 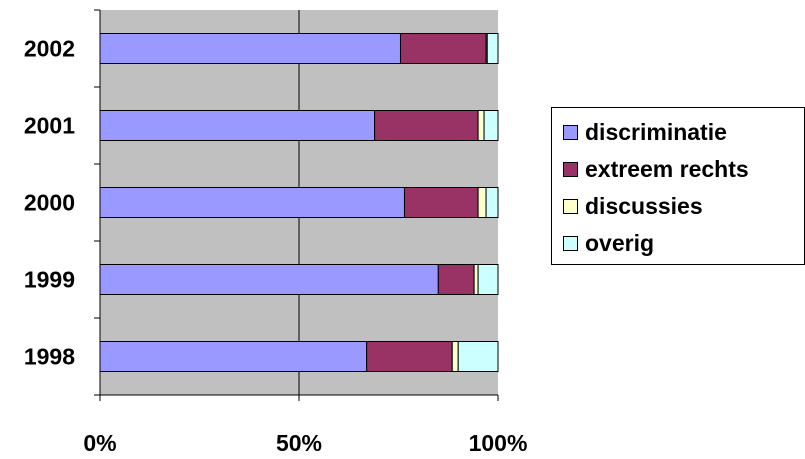 I want to click on x-tick-label: 50%, so click(x=299, y=443).